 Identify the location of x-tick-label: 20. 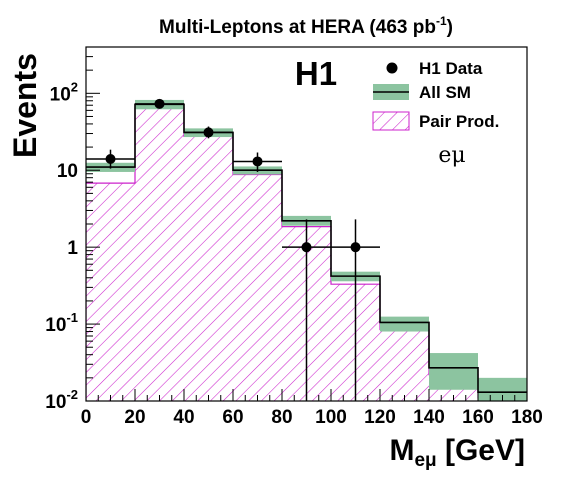
(134, 417).